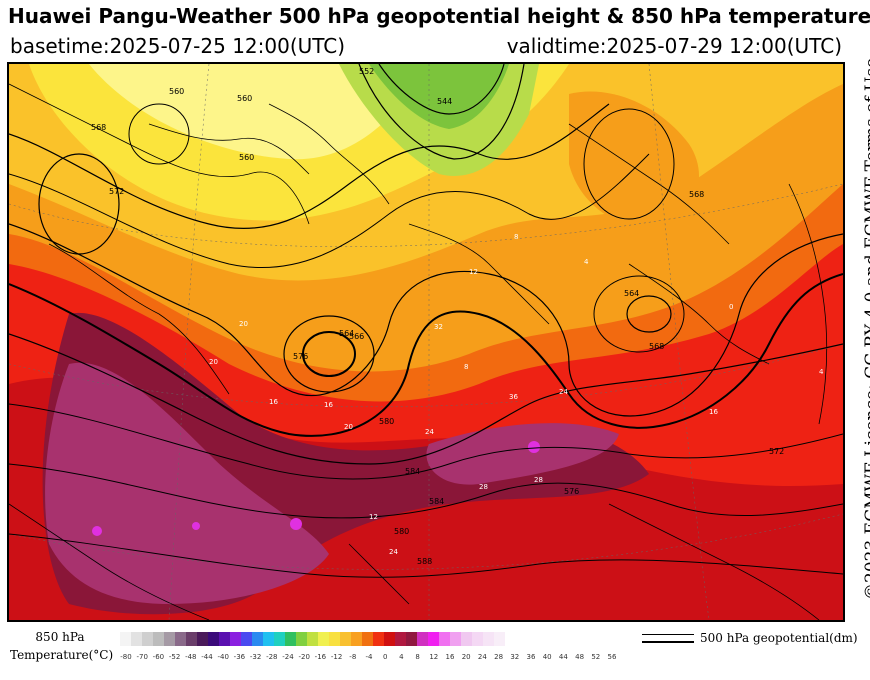  What do you see at coordinates (612, 657) in the screenshot?
I see `colorbar-tick-label: 56` at bounding box center [612, 657].